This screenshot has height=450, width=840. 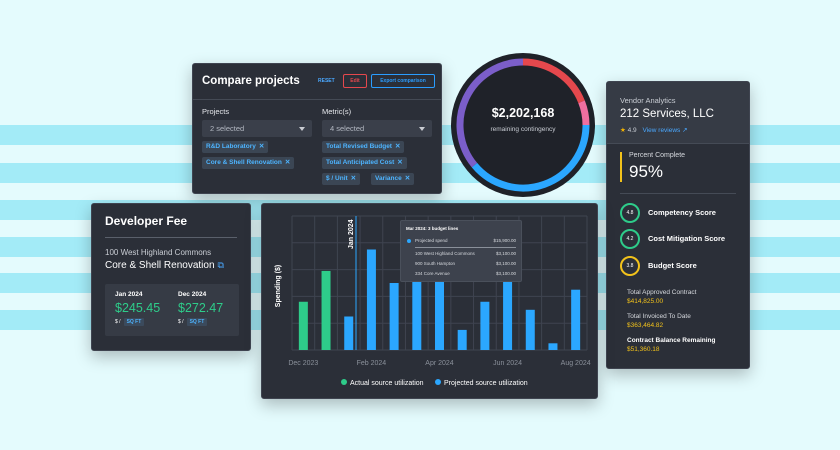 What do you see at coordinates (355, 81) in the screenshot?
I see `edit-button: Edit` at bounding box center [355, 81].